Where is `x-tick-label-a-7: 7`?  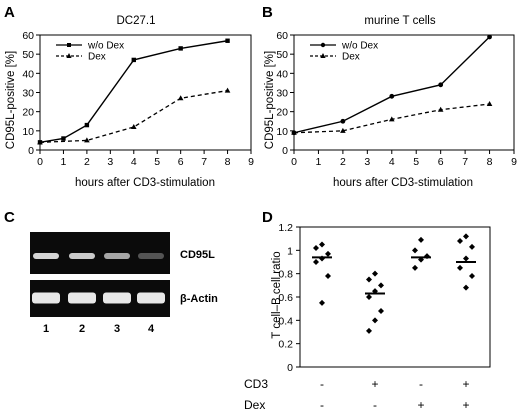
x-tick-label-a-7: 7 is located at coordinates (204, 162).